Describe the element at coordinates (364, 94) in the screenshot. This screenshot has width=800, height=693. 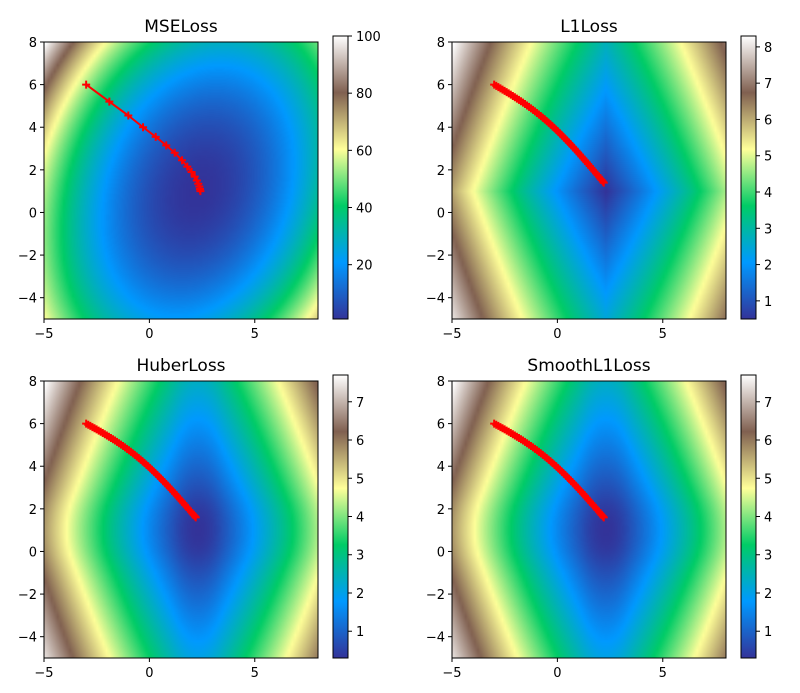
I see `colorbar-tick-label: 80` at that location.